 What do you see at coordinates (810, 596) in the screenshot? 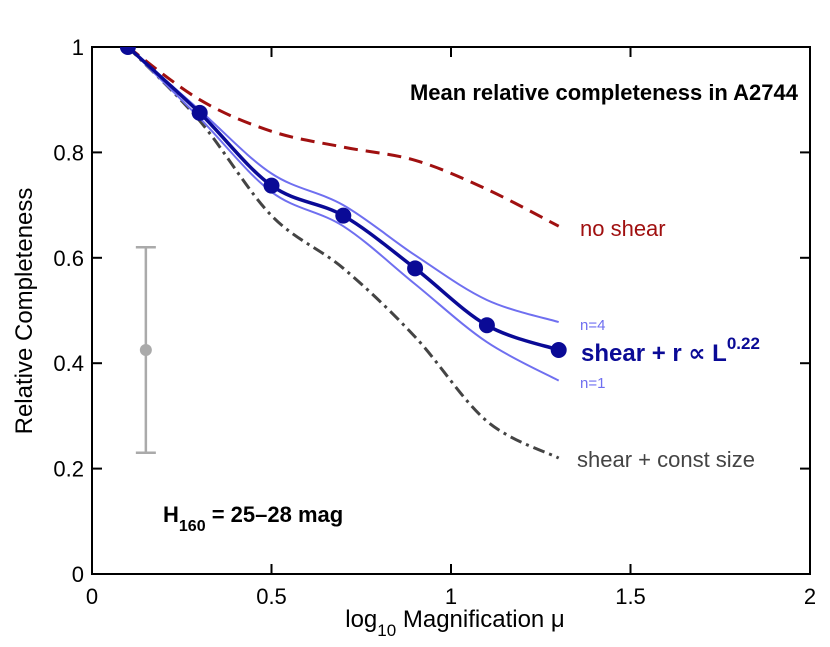
I see `x-tick-label: 2` at bounding box center [810, 596].